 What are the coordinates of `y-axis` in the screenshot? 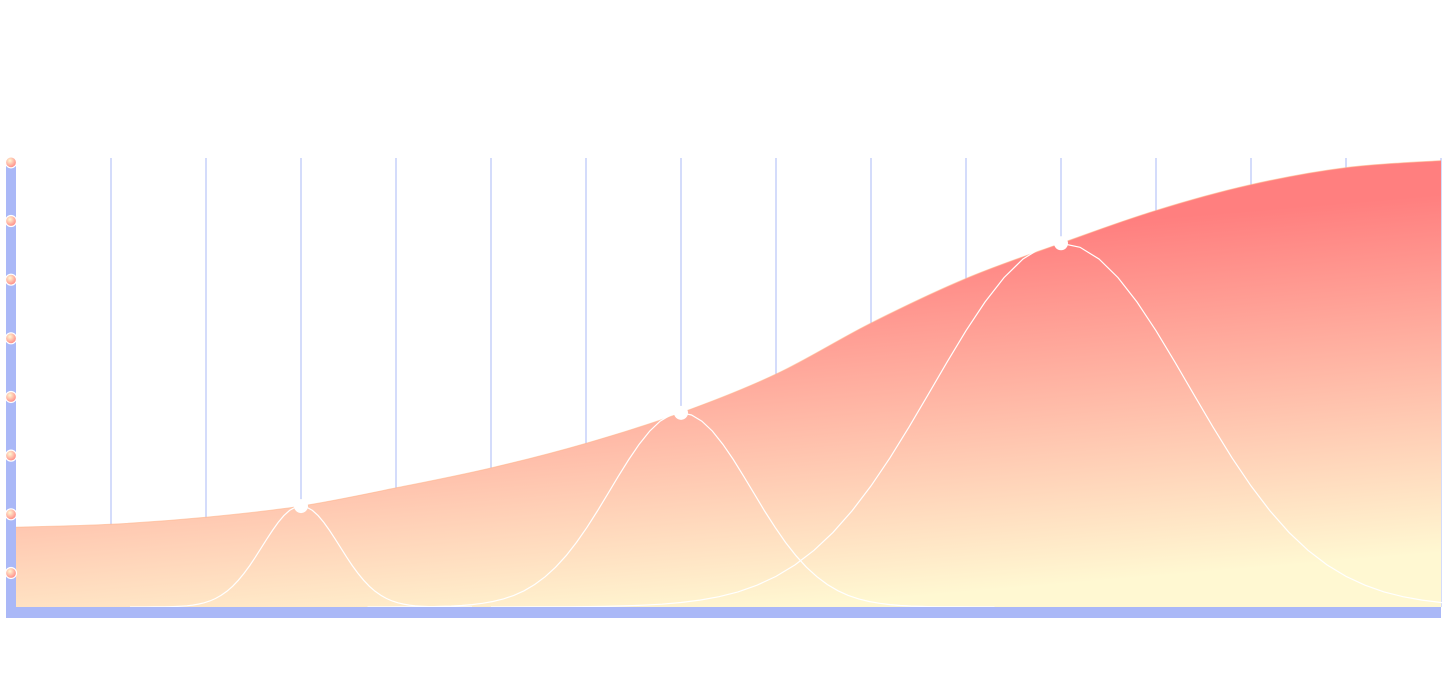 It's located at (11, 389).